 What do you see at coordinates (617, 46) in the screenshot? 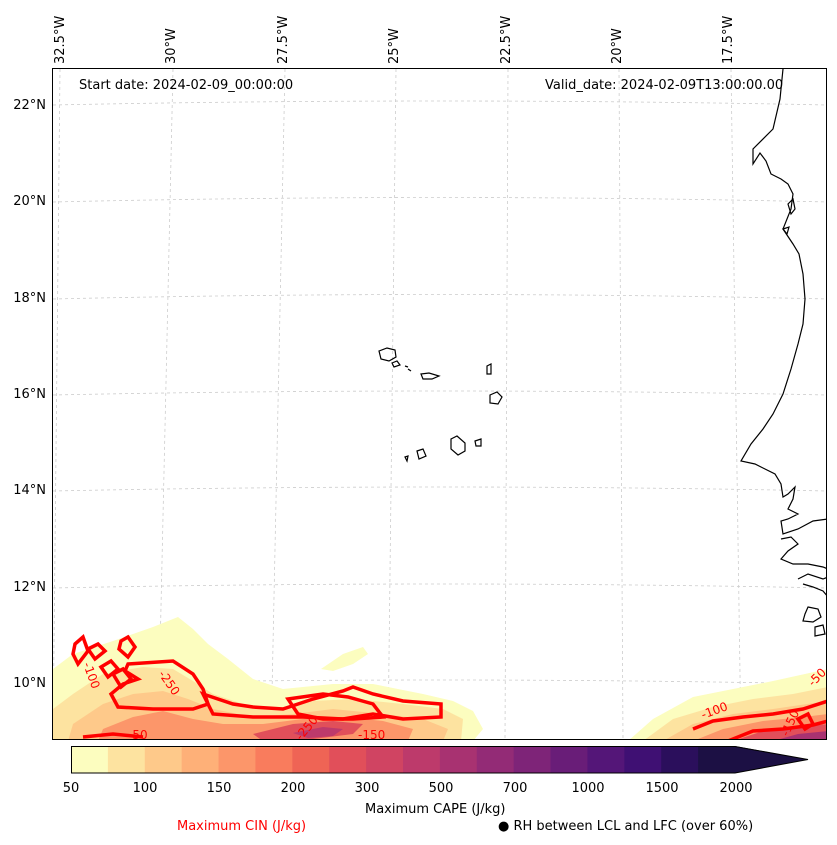
I see `lon-label-20w: 20°W` at bounding box center [617, 46].